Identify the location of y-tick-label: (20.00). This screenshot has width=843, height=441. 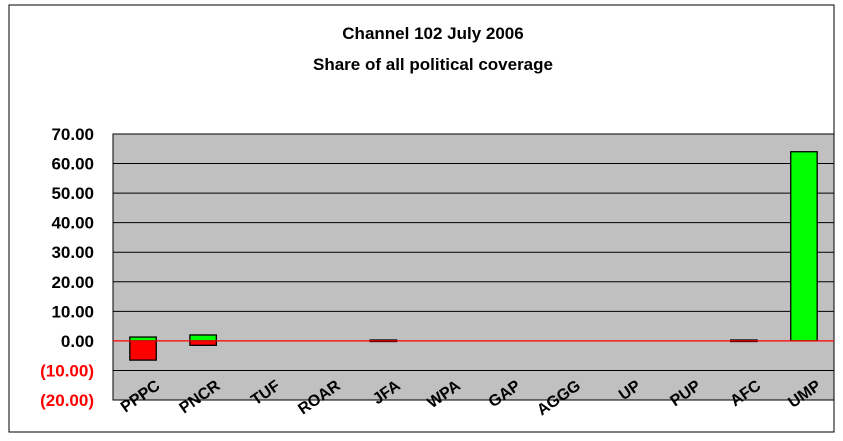
(67, 400).